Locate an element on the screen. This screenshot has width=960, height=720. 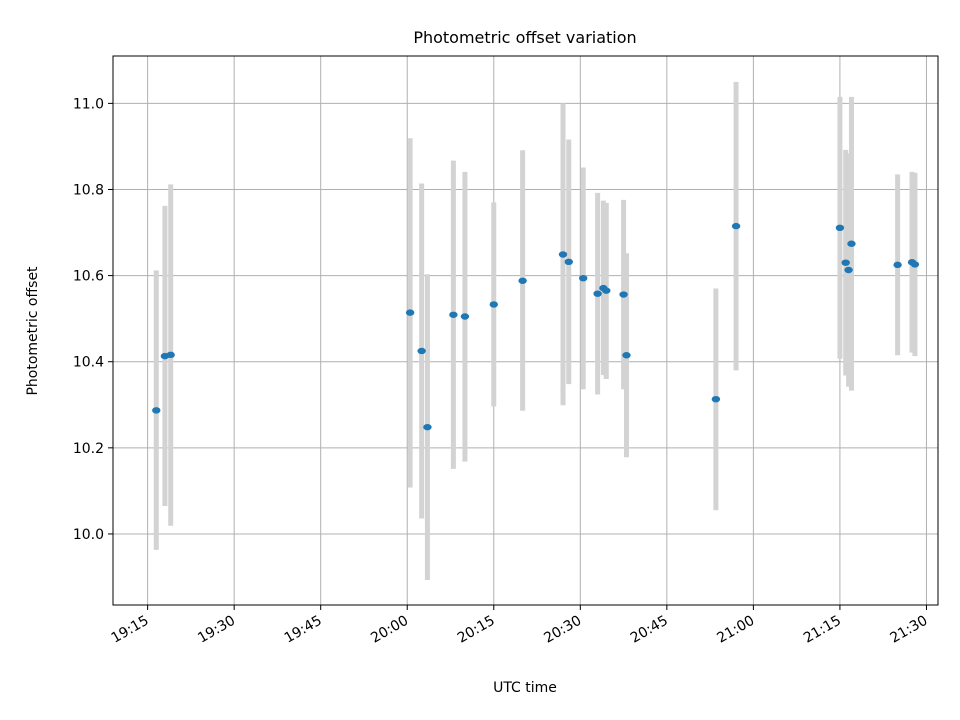
x-axis-label: UTC time is located at coordinates (525, 688).